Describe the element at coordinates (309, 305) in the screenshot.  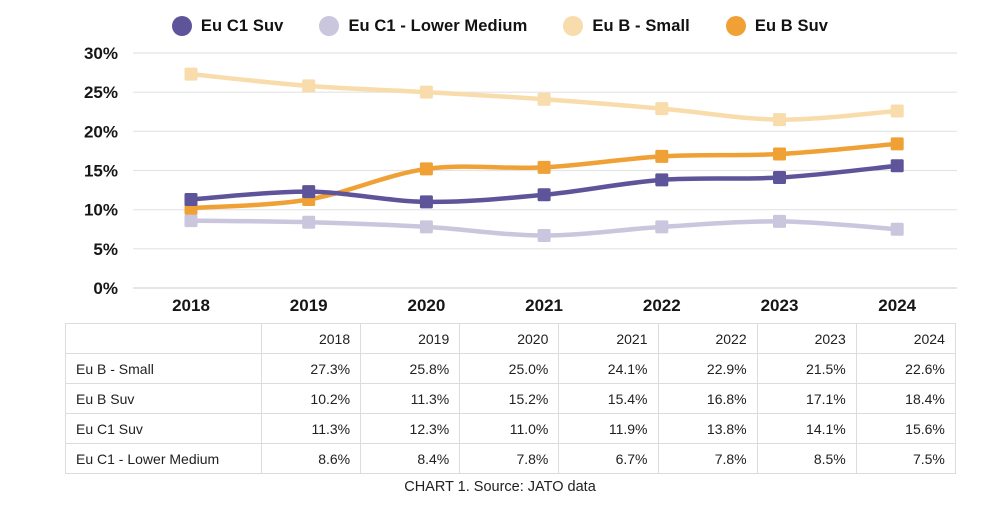
I see `x-tick-label: 2019` at that location.